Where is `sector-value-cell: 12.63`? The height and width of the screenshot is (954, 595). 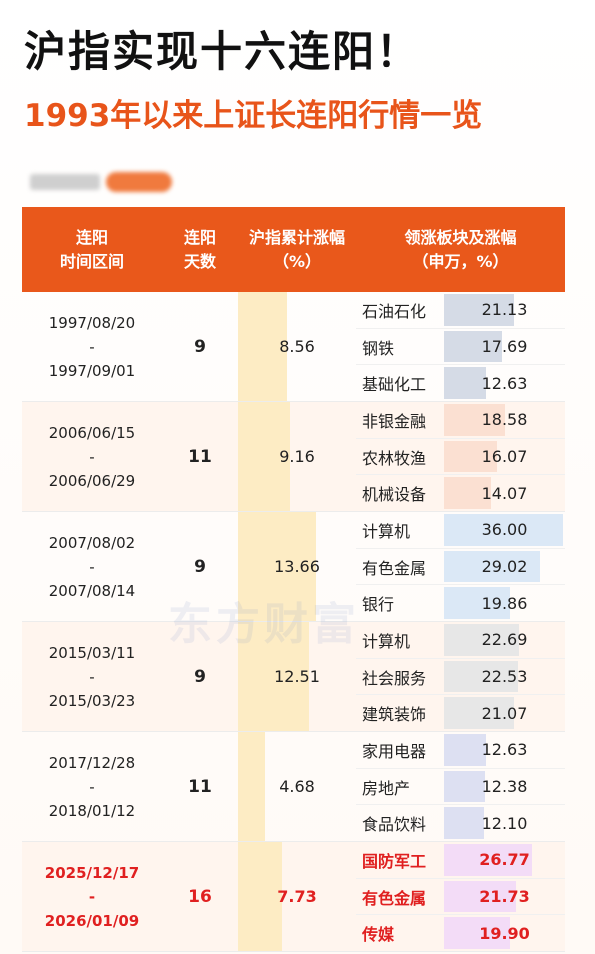 sector-value-cell: 12.63 is located at coordinates (504, 750).